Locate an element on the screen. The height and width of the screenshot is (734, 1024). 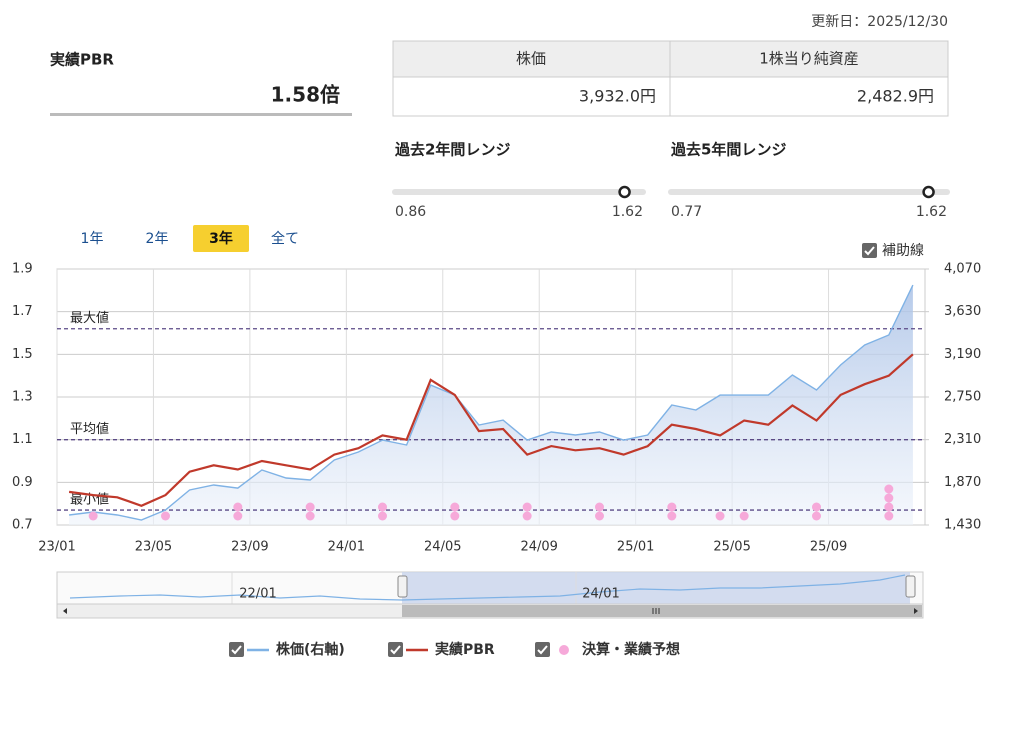
reference-label: 最大値 is located at coordinates (89, 318).